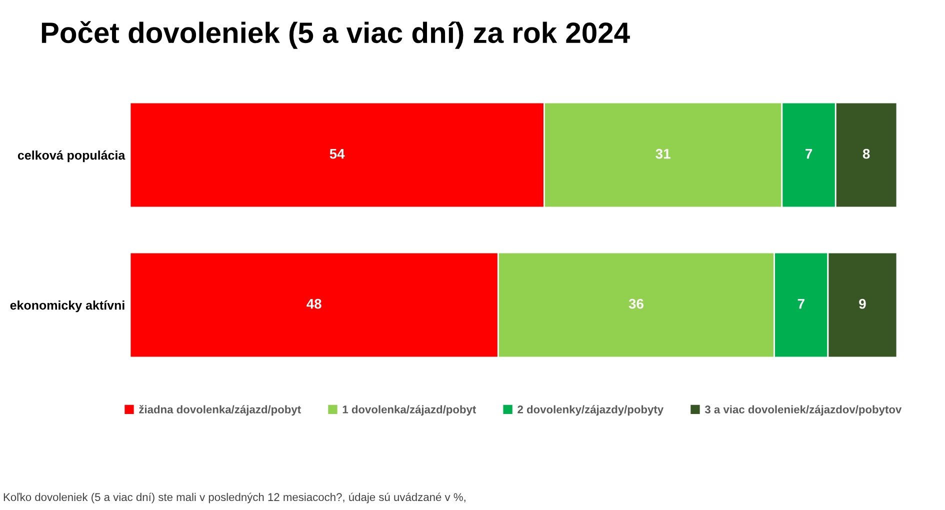  I want to click on data-label: 31, so click(663, 153).